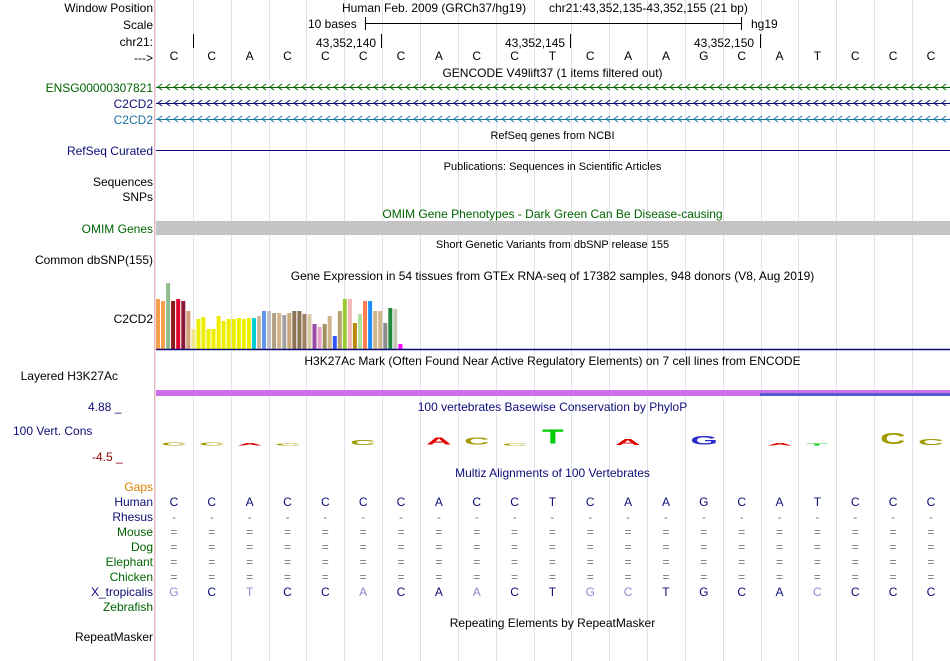  What do you see at coordinates (704, 502) in the screenshot?
I see `multiz-base: G` at bounding box center [704, 502].